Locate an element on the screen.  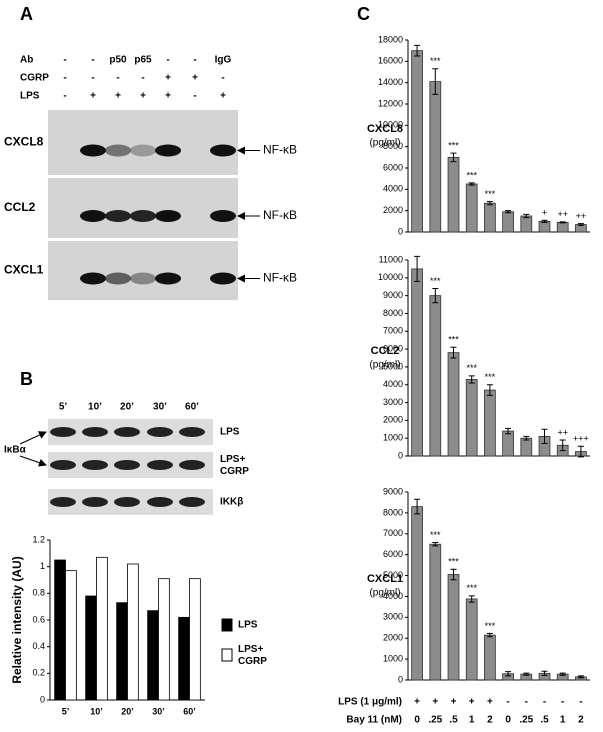
panel-label: B is located at coordinates (26, 379).